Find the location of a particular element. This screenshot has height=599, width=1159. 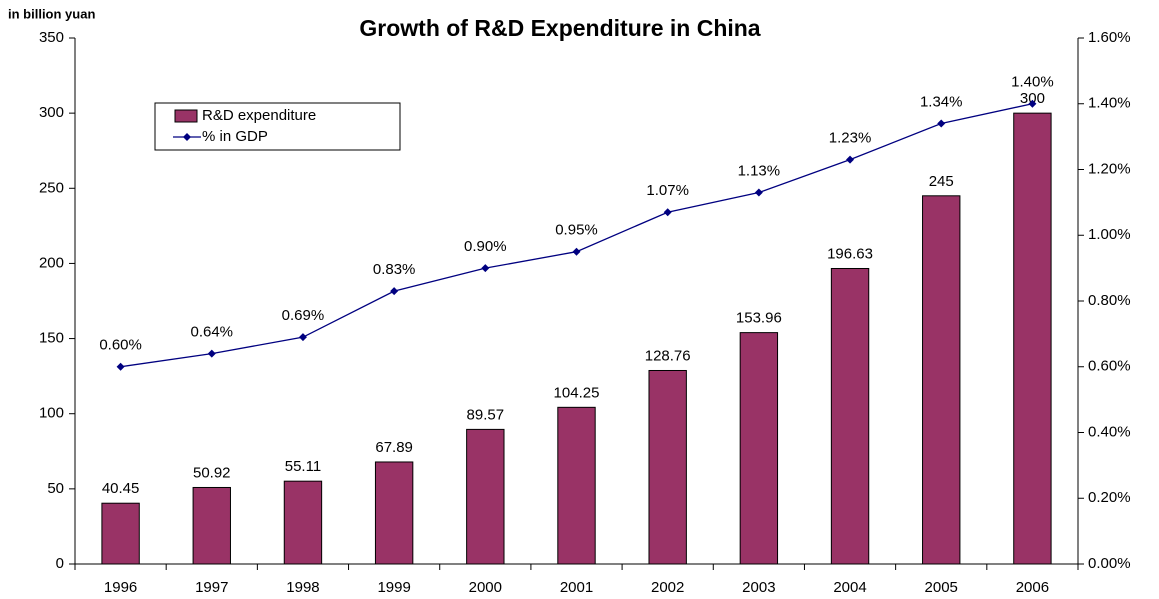

bar-label: 128.76 is located at coordinates (668, 355).